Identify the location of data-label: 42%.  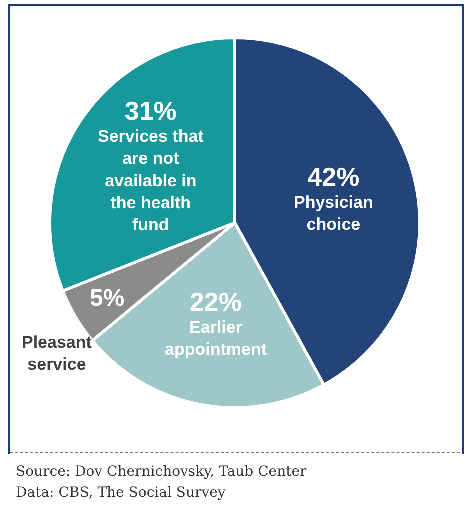
(334, 177).